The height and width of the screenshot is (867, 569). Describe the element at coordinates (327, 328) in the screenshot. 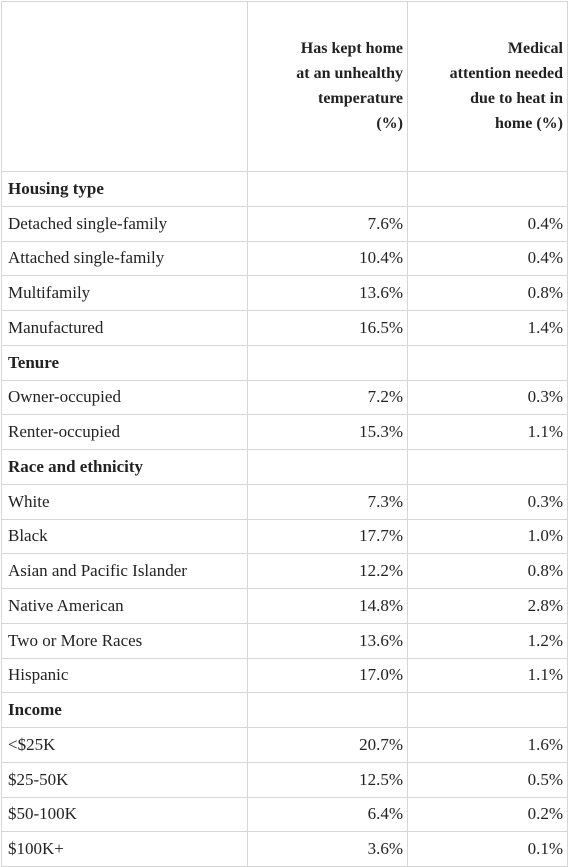

I see `value-cell: 16.5%` at that location.